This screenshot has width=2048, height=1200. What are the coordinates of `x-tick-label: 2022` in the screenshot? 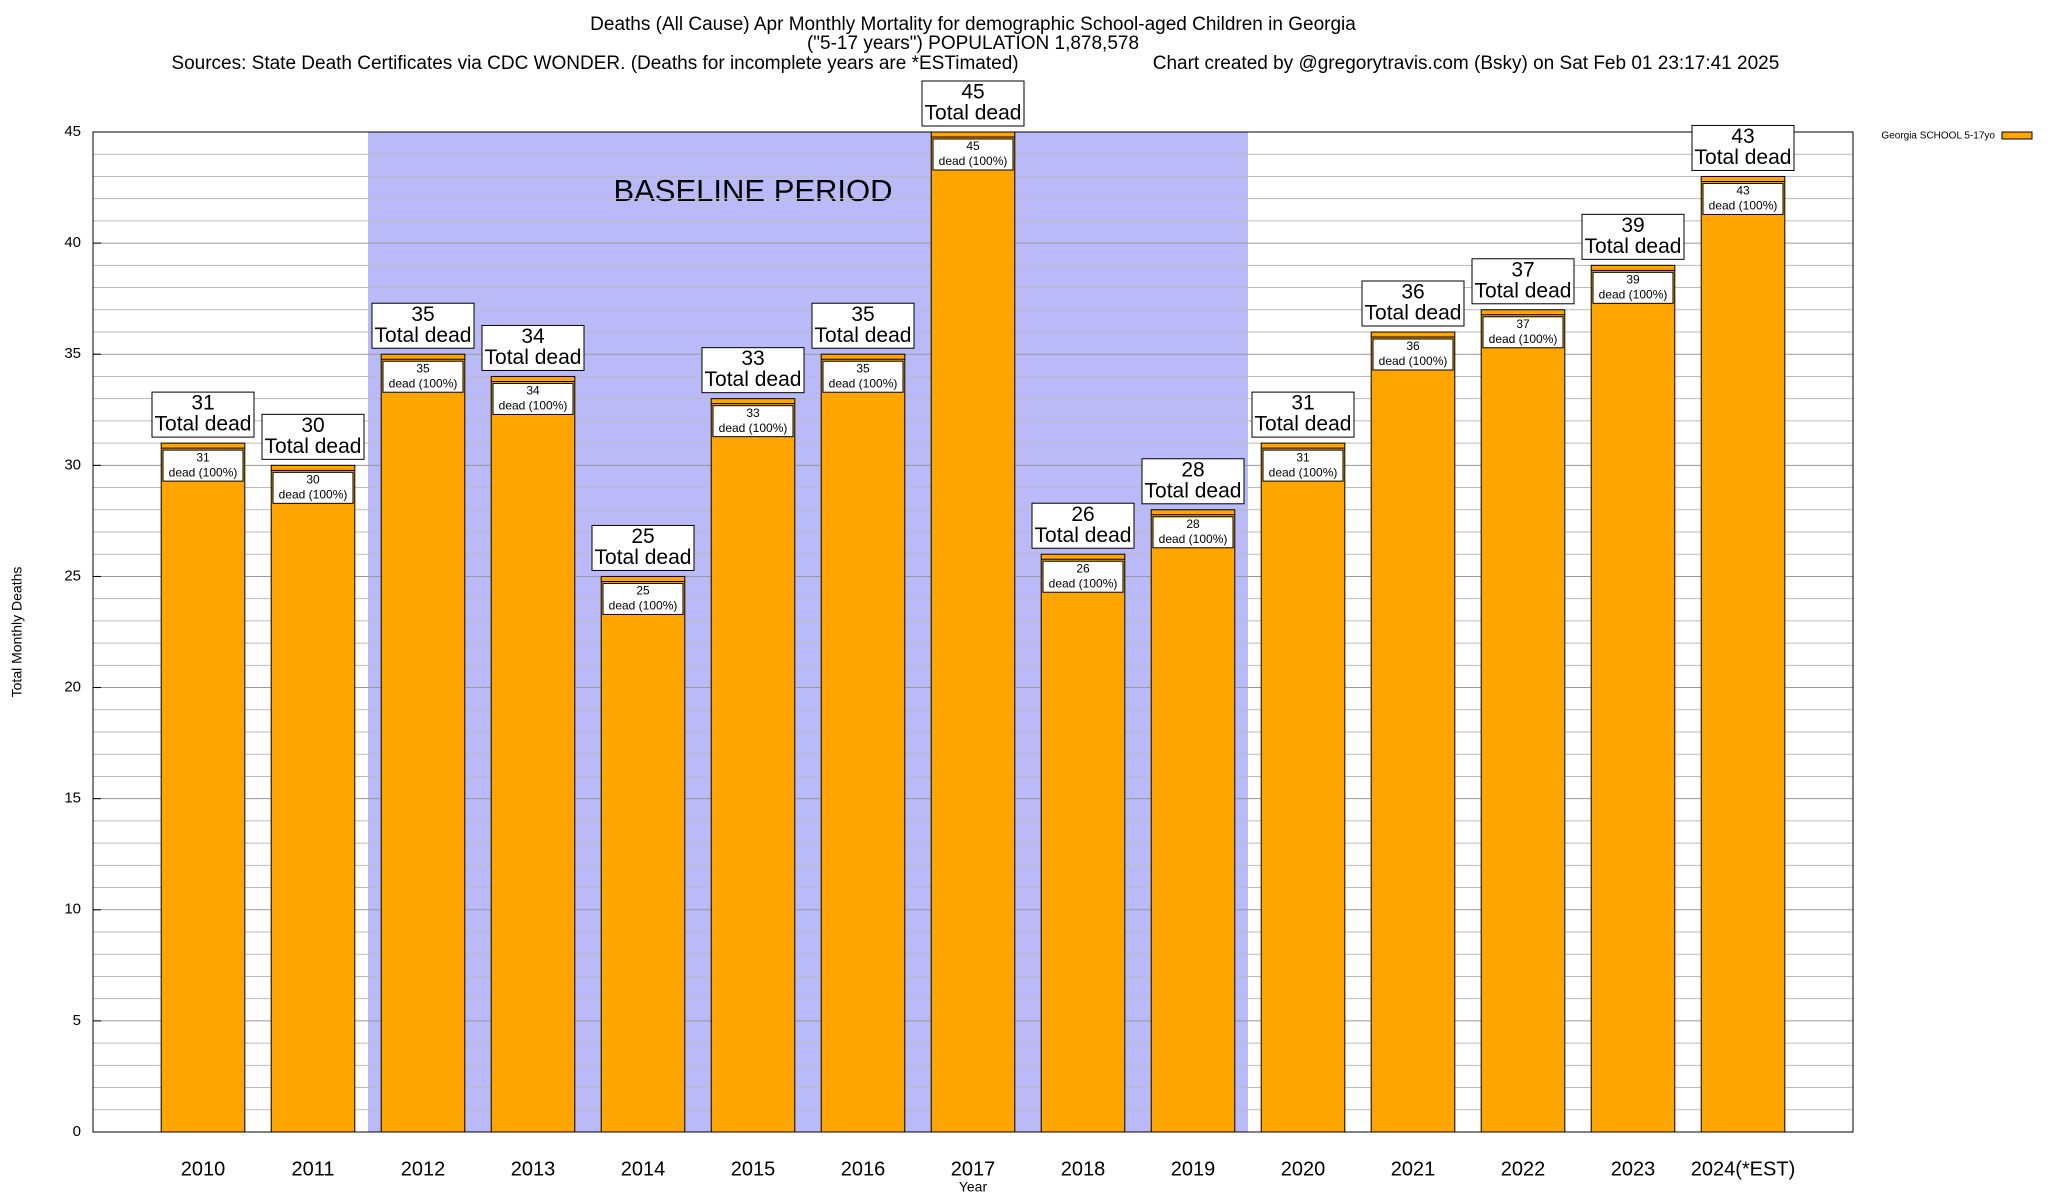 It's located at (1523, 1169).